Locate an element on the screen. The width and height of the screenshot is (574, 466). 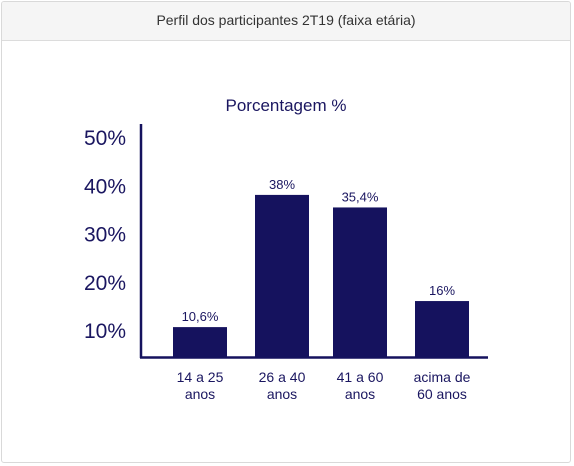
category-label: 14 a 25 is located at coordinates (200, 377).